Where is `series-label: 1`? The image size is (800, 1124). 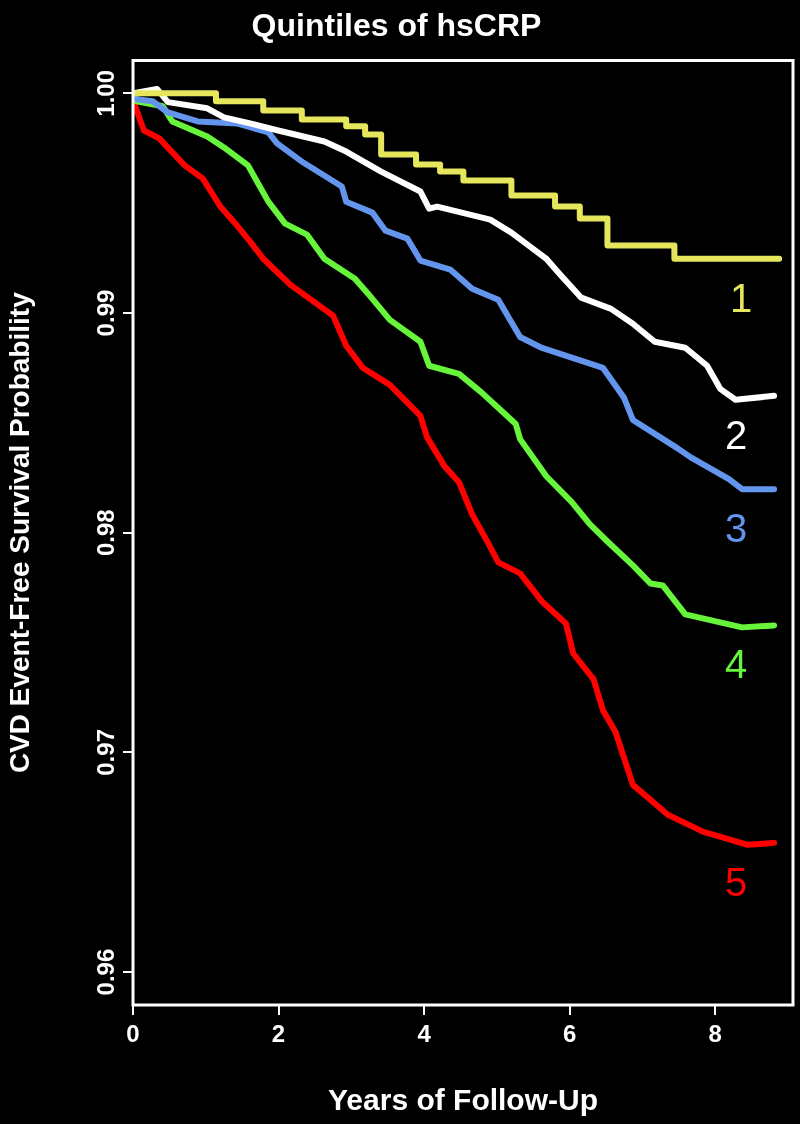 series-label: 1 is located at coordinates (741, 297).